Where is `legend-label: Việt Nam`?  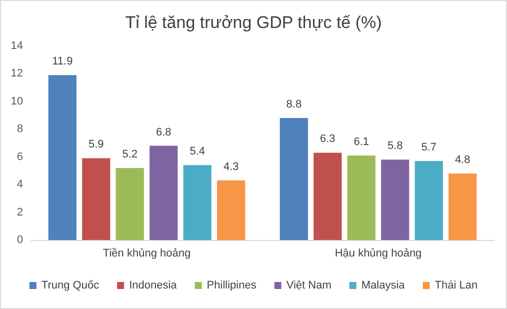
legend-label: Việt Nam is located at coordinates (309, 286).